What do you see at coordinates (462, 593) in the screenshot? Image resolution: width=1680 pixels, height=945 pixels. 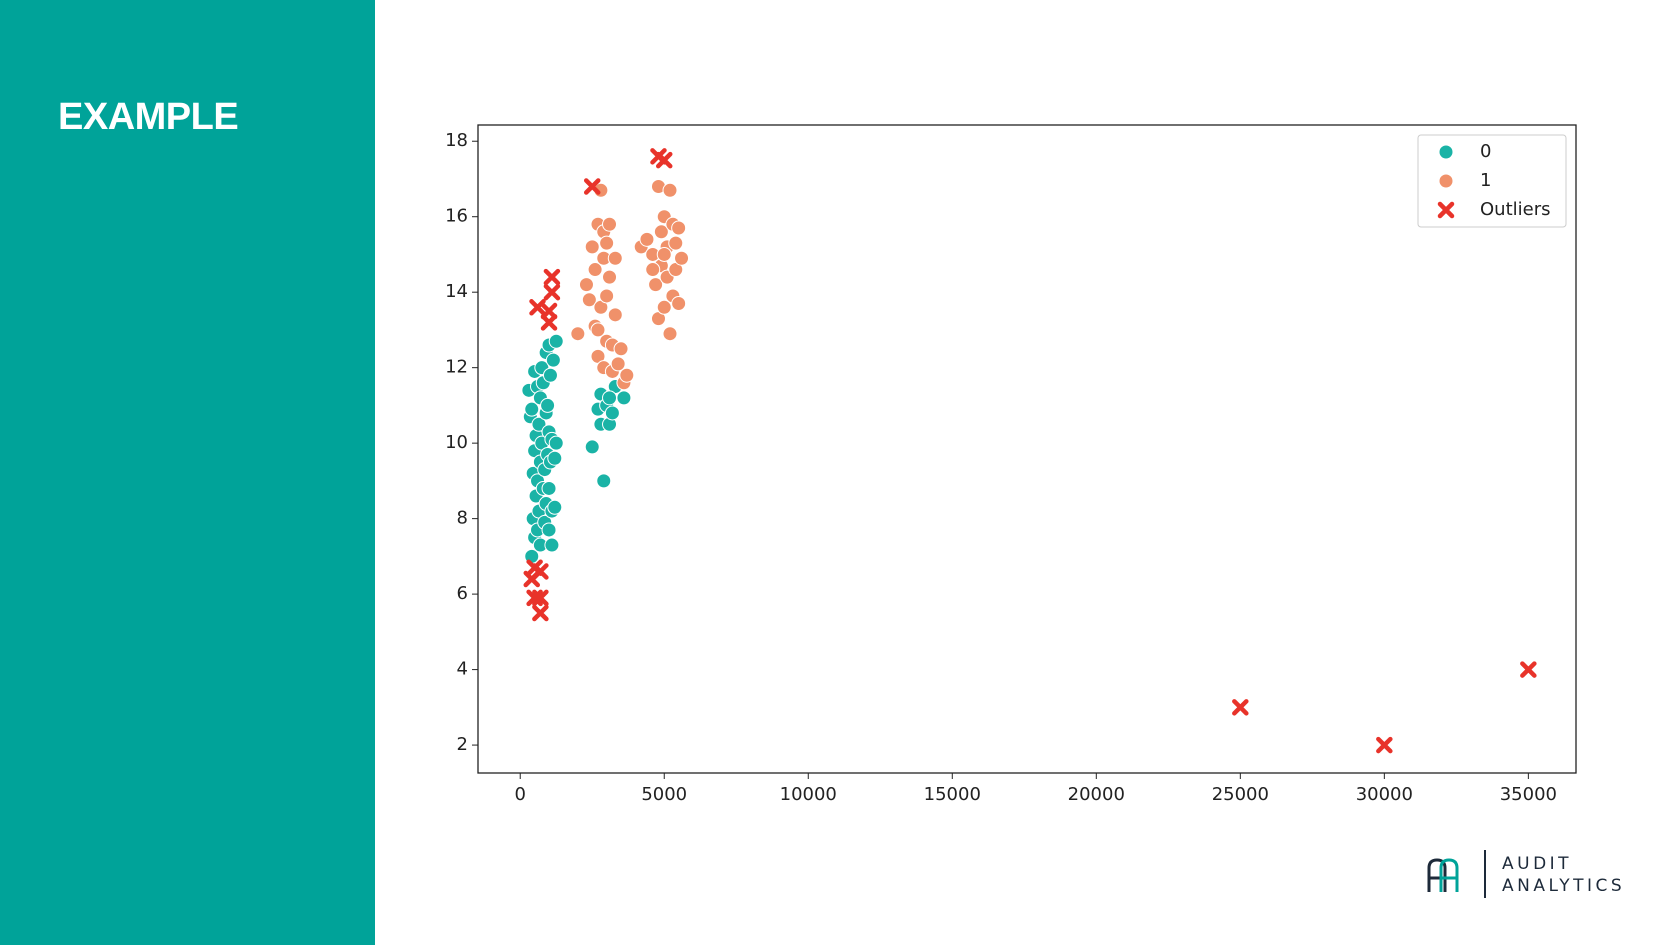 I see `y-tick-label: 6` at bounding box center [462, 593].